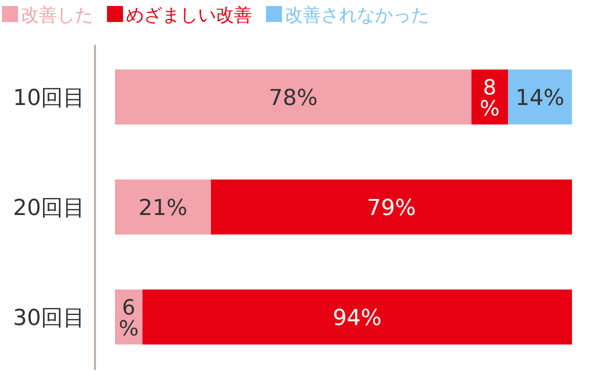  I want to click on legend-label: 改善されなかった, so click(357, 15).